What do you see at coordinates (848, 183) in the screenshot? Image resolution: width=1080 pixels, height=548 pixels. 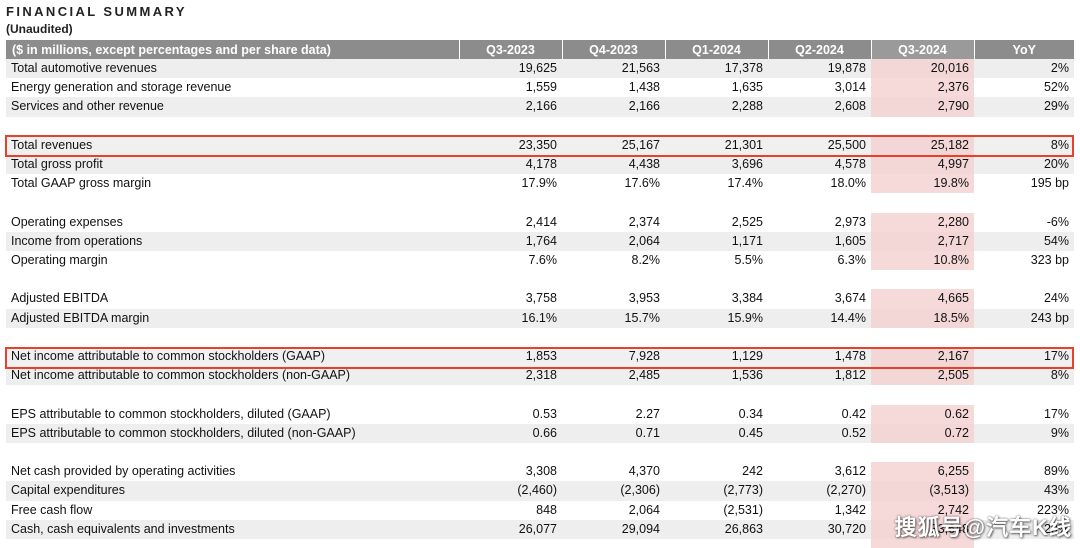 I see `cell-q2-2024: 18.0%` at bounding box center [848, 183].